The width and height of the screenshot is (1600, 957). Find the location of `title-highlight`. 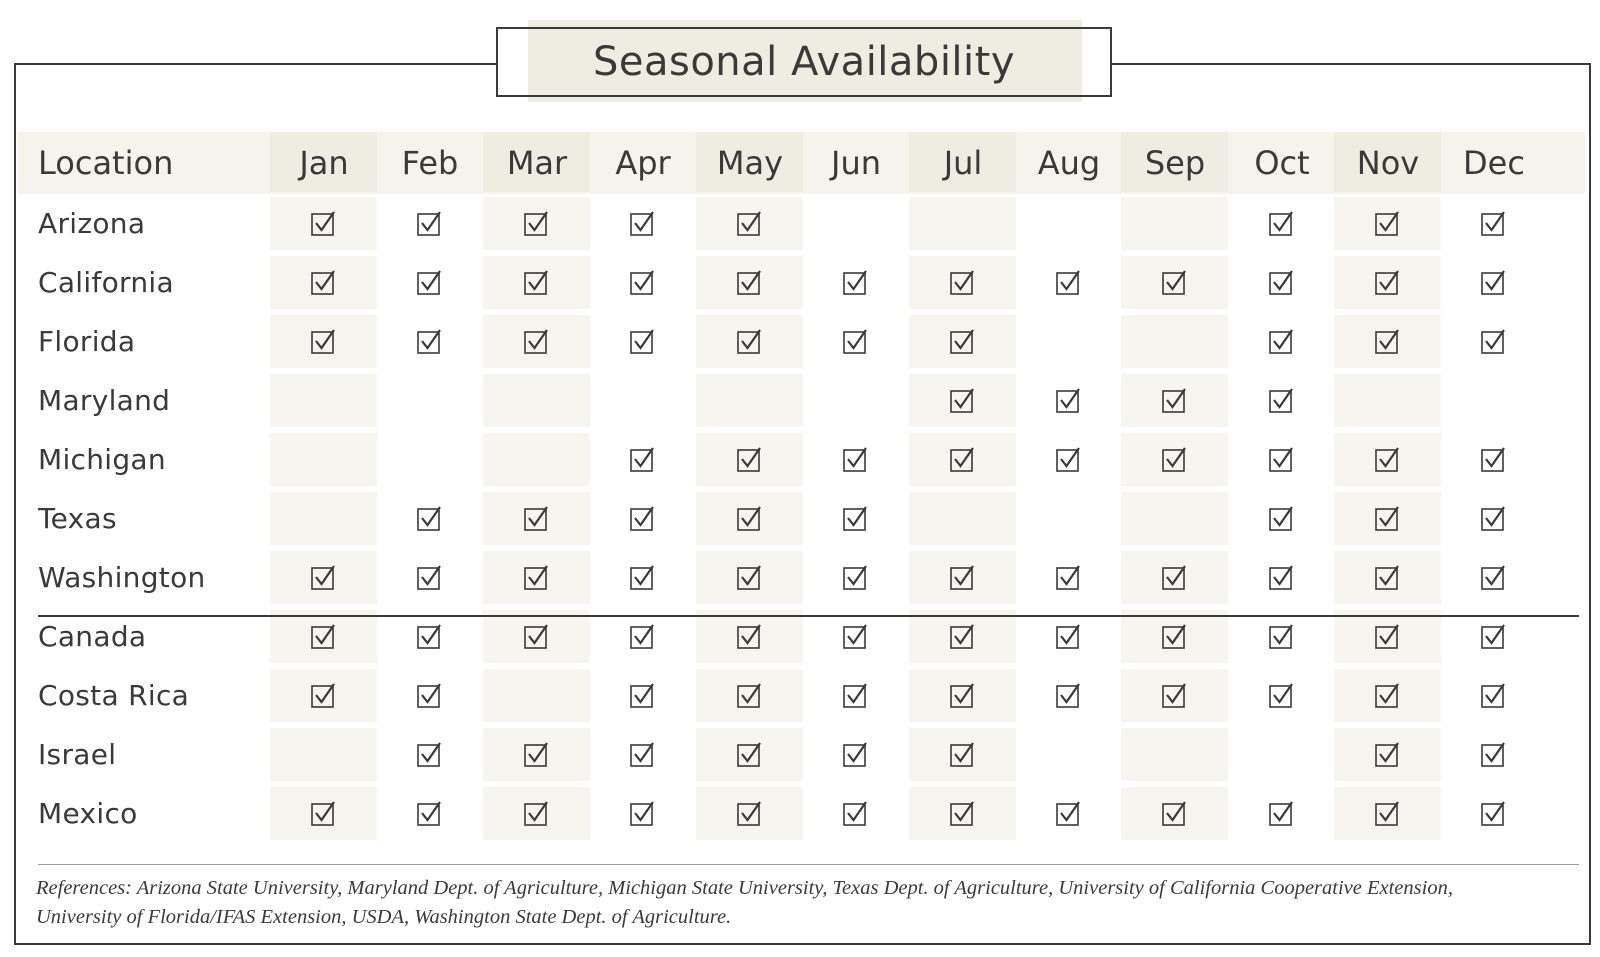

title-highlight is located at coordinates (805, 61).